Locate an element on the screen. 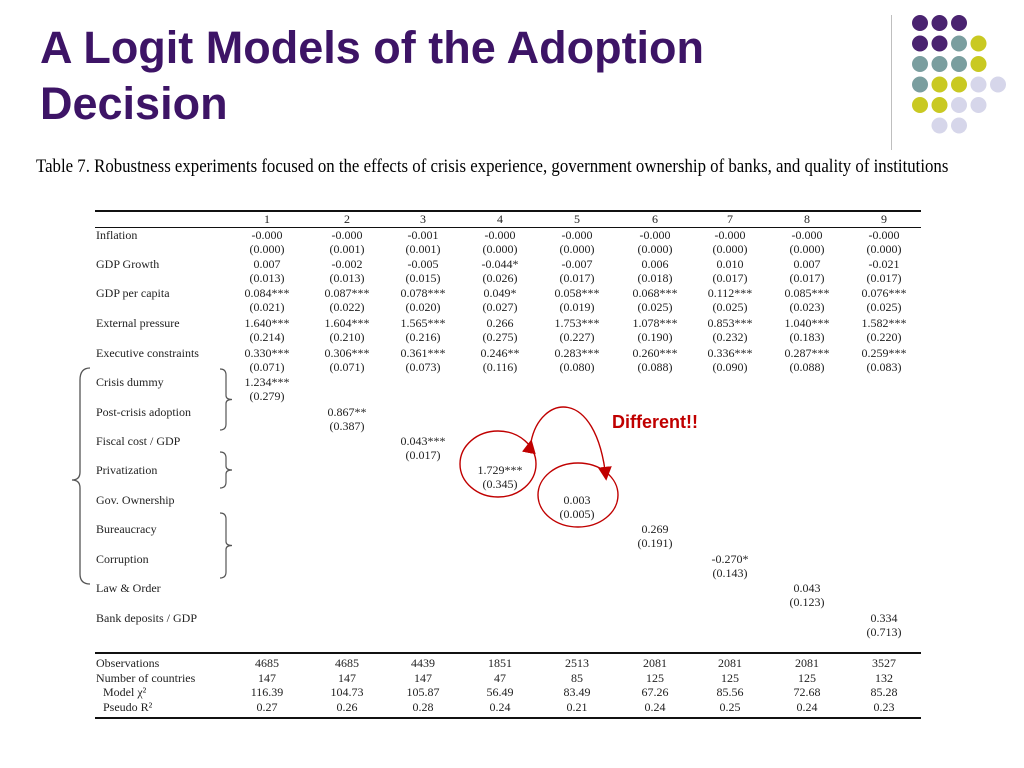 The width and height of the screenshot is (1024, 768). coef-value: 0.049* is located at coordinates (500, 293).